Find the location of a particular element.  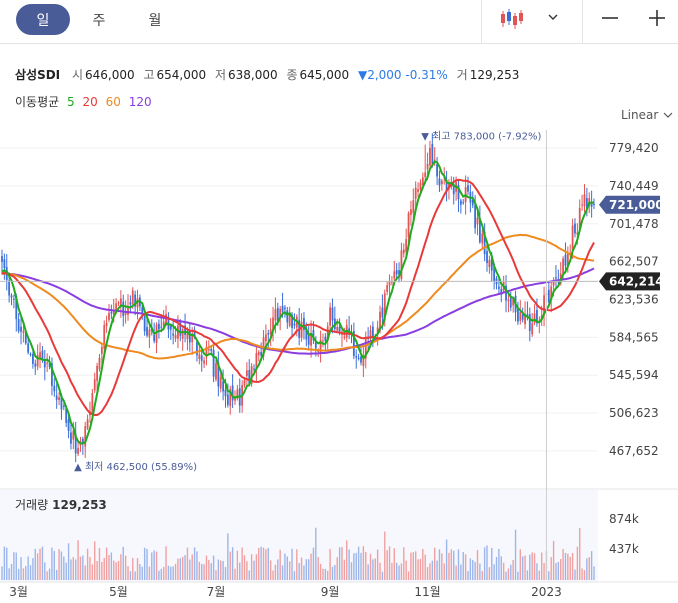

ma-label: 이동평균 is located at coordinates (37, 102).